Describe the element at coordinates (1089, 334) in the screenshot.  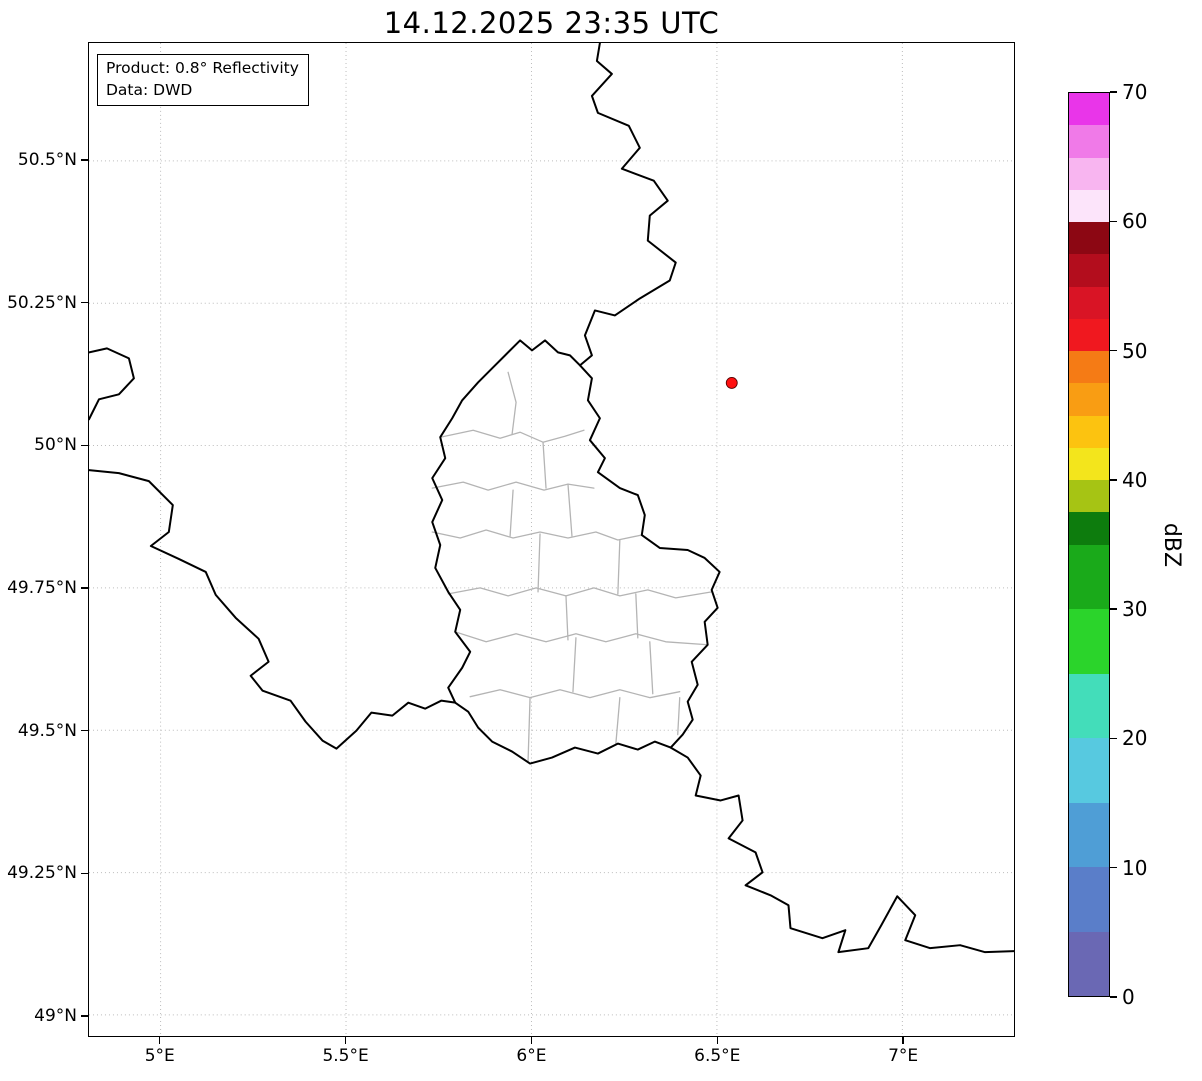
I see `colorbar-segment-50-52.5` at that location.